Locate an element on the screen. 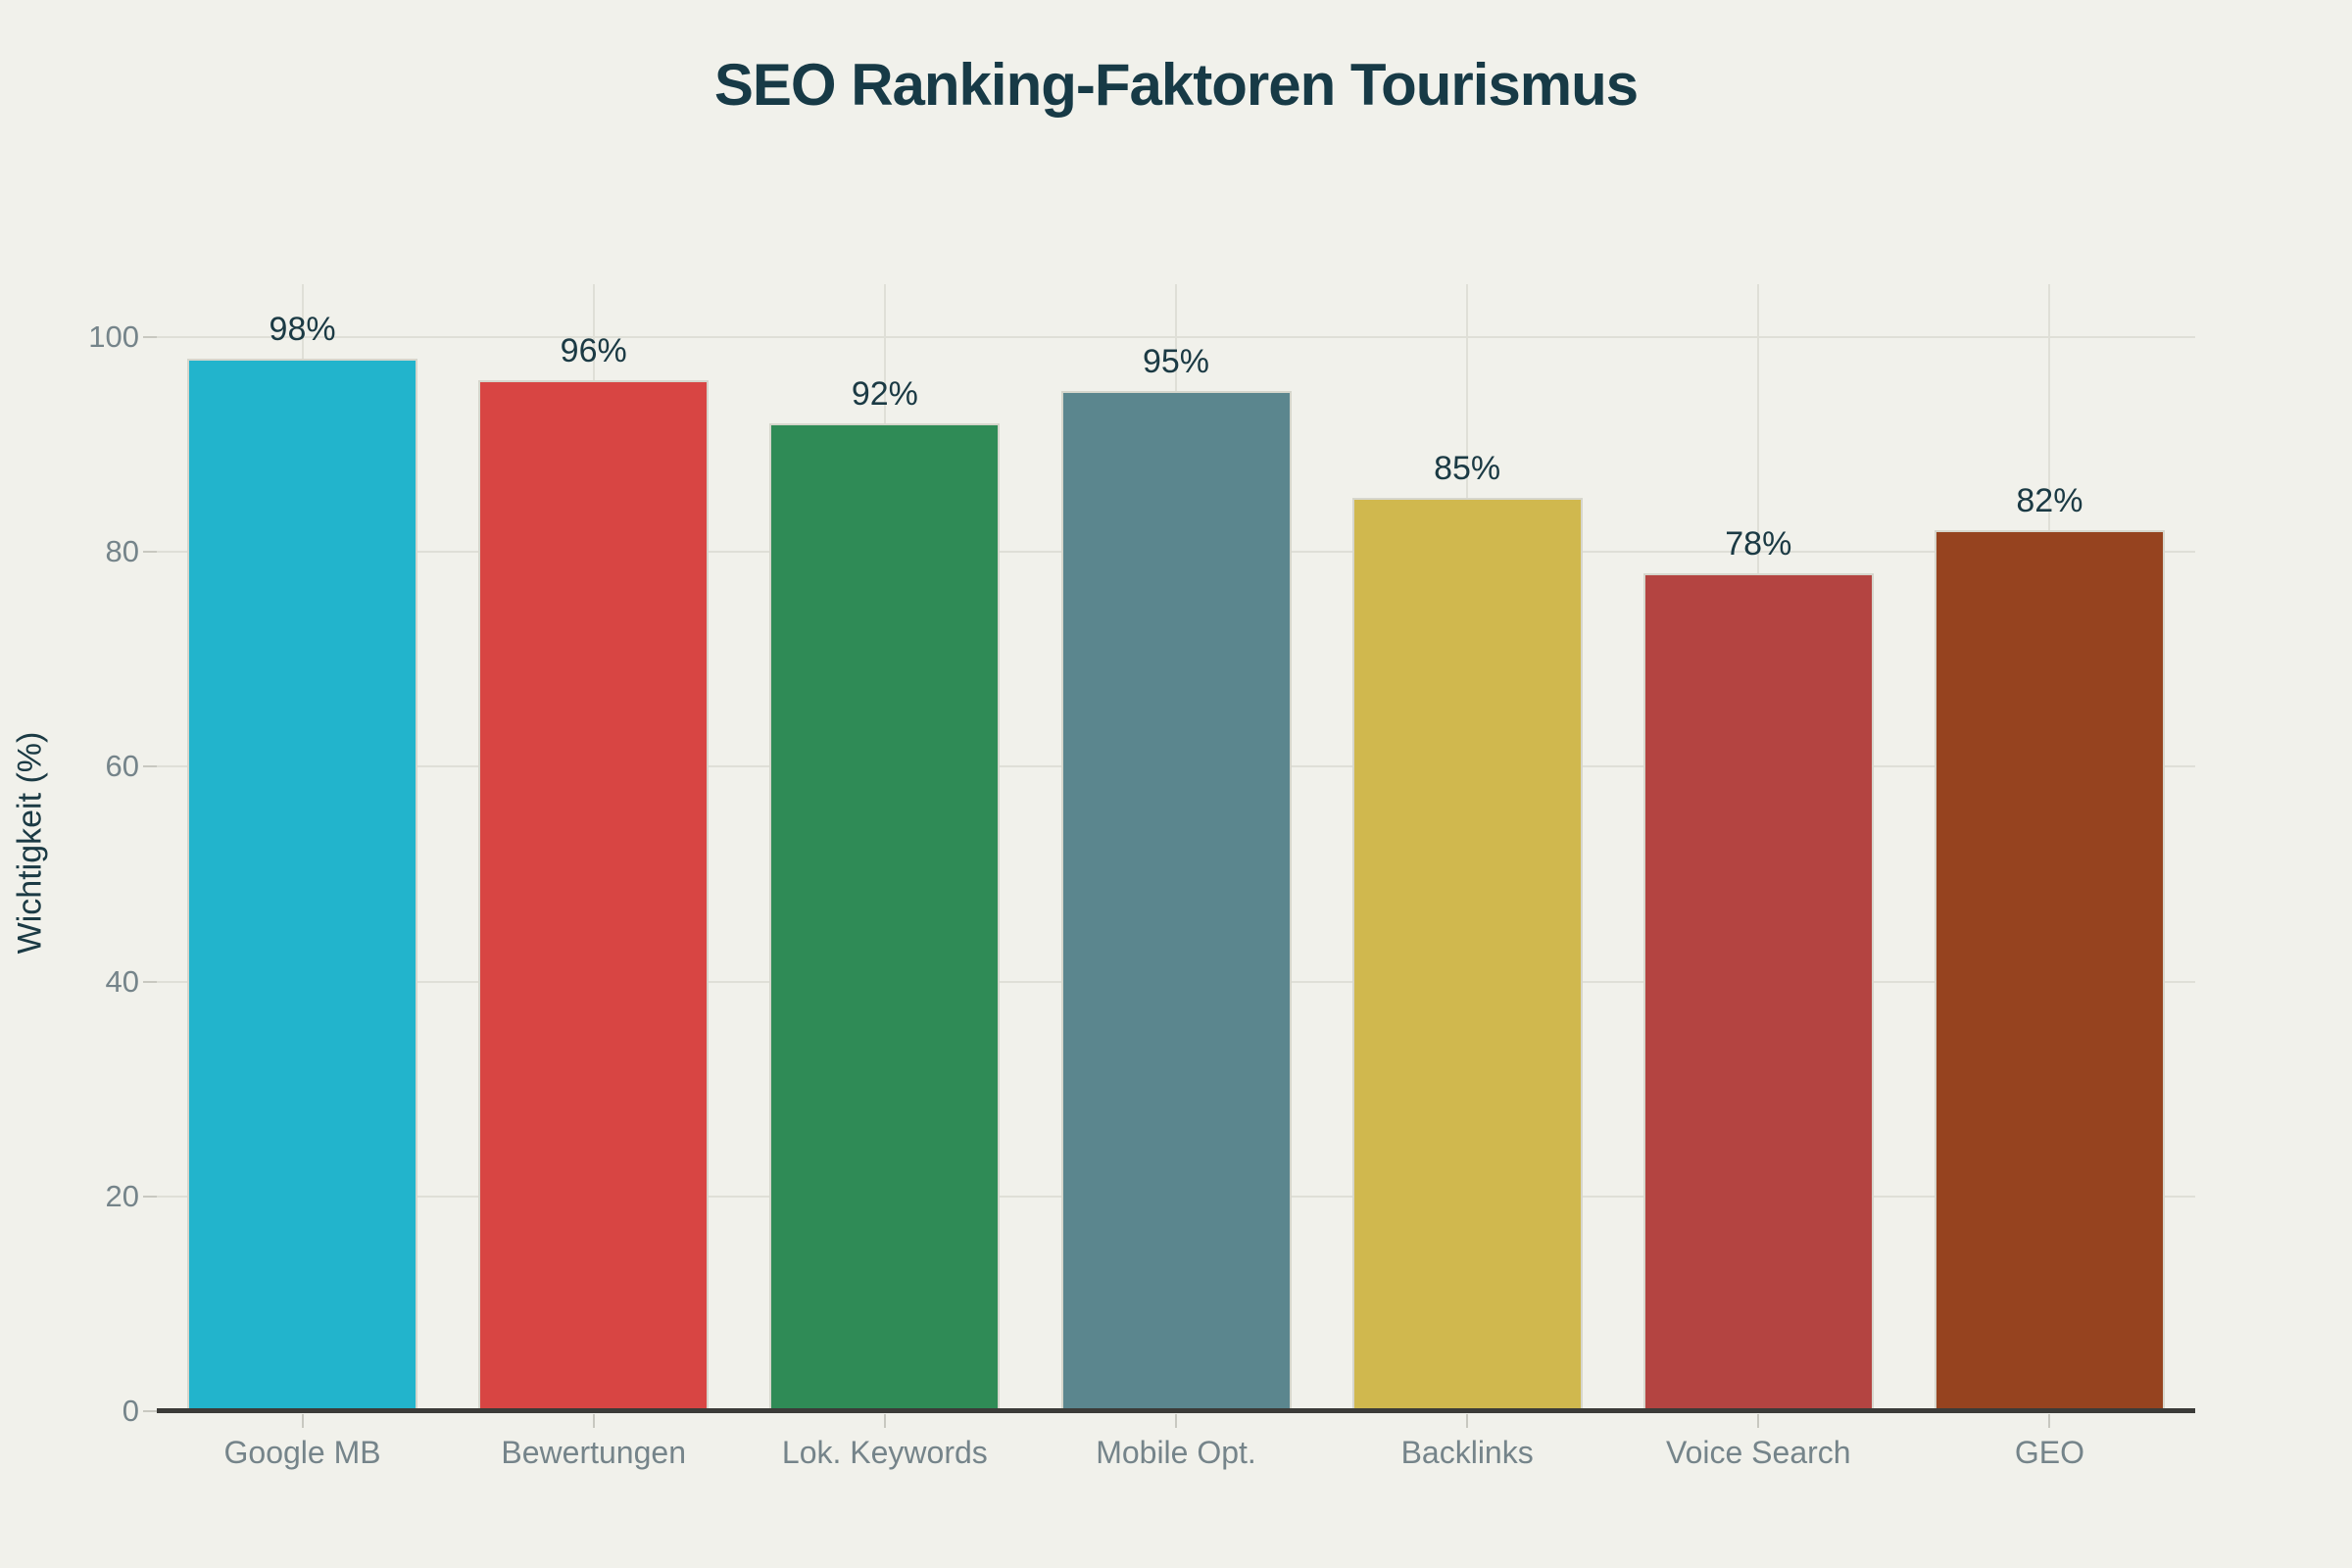 The image size is (2352, 1568). y-tick-label: 60 is located at coordinates (122, 766).